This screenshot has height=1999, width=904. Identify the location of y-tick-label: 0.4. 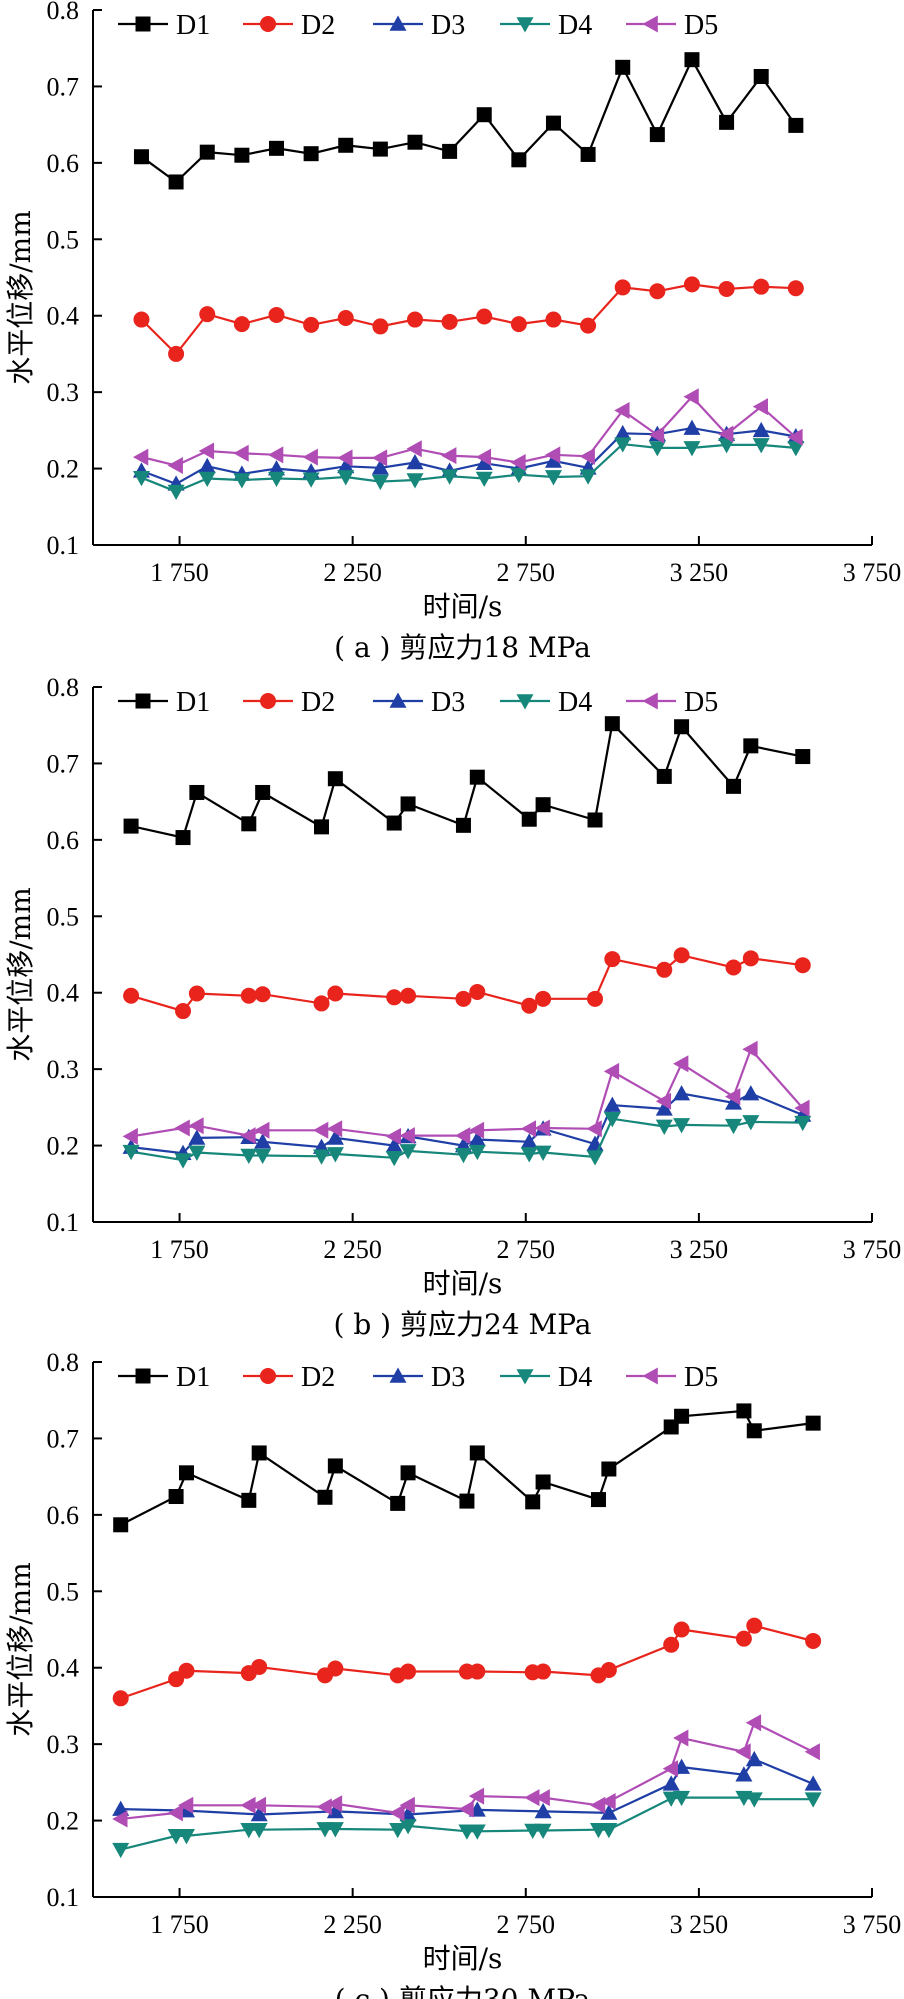
(63, 1668).